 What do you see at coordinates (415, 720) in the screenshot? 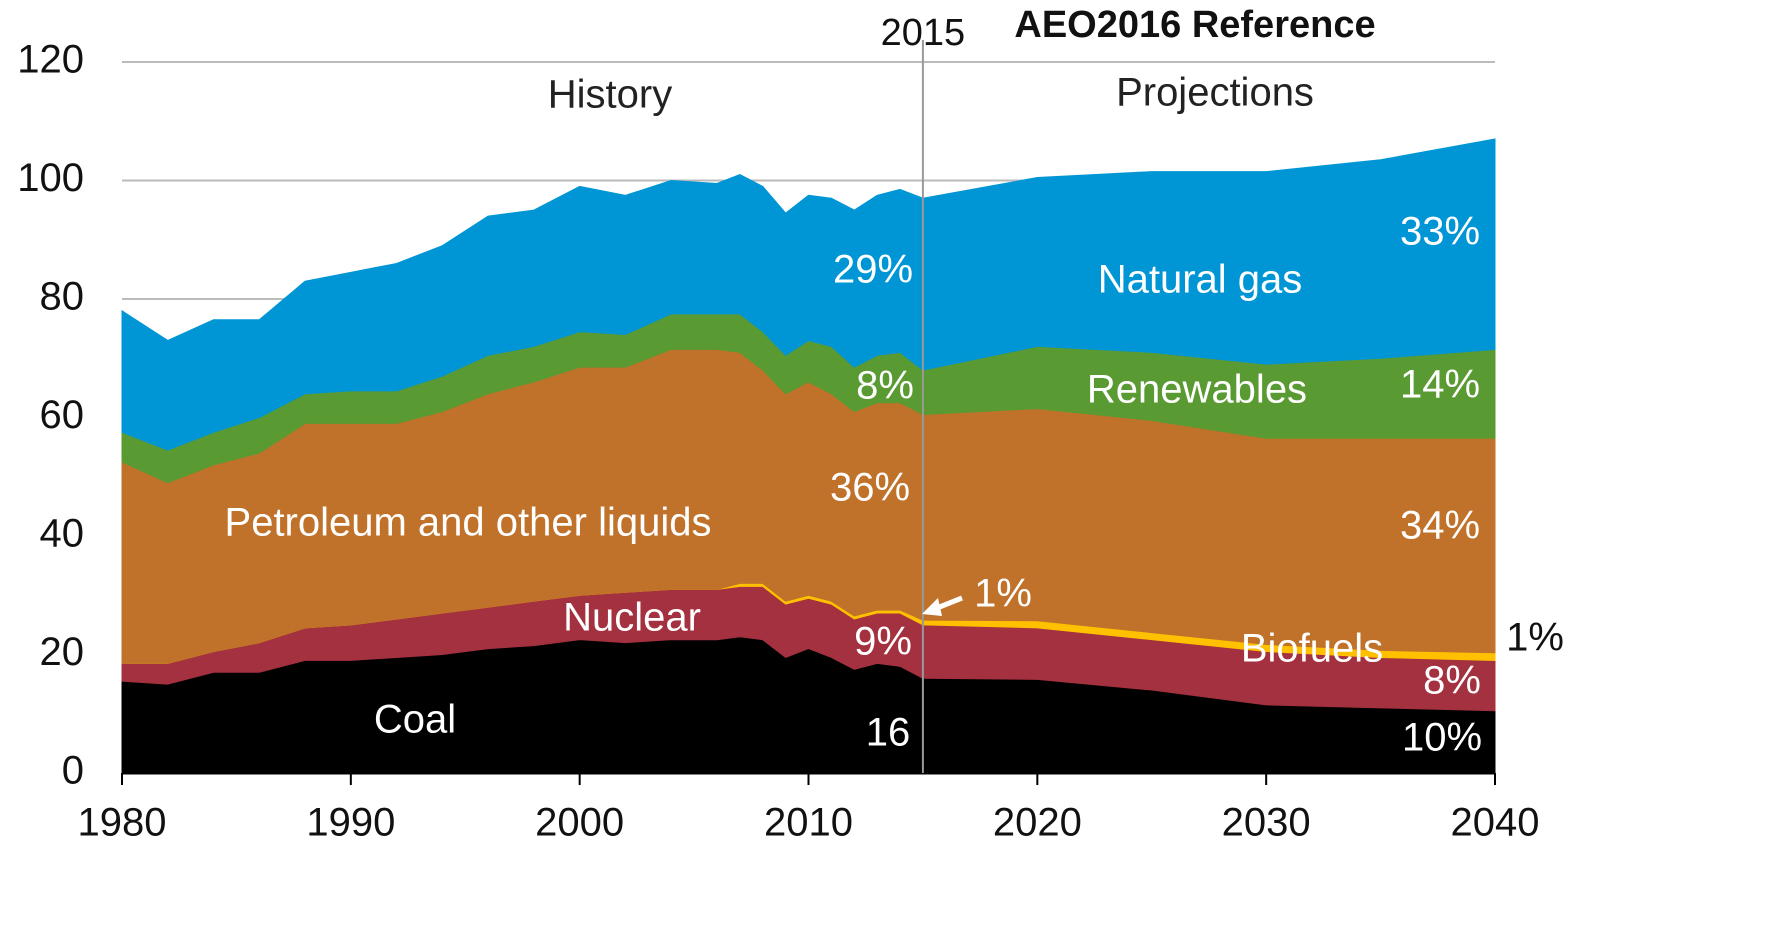
I see `series-label: Coal` at bounding box center [415, 720].